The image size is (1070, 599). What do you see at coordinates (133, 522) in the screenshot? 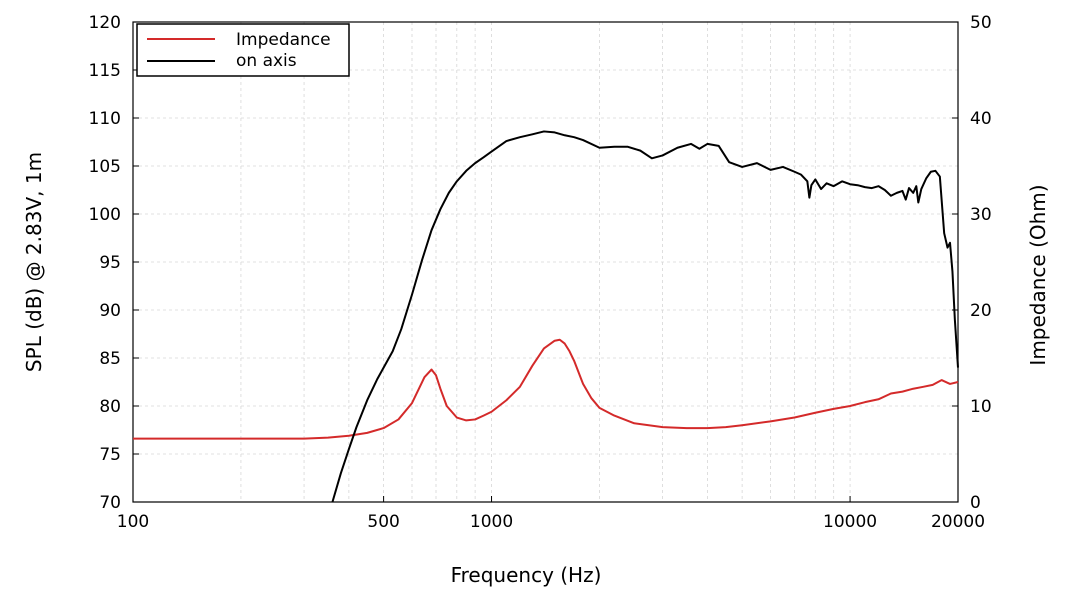
I see `x-tick-label: 100` at bounding box center [133, 522].